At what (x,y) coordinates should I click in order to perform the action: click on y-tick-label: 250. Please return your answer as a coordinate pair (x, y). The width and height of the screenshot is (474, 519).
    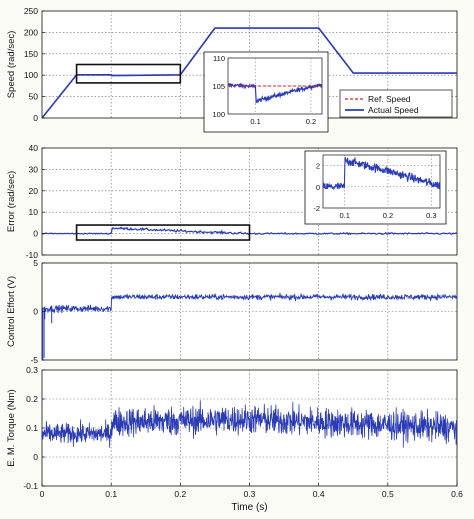
    Looking at the image, I should click on (31, 11).